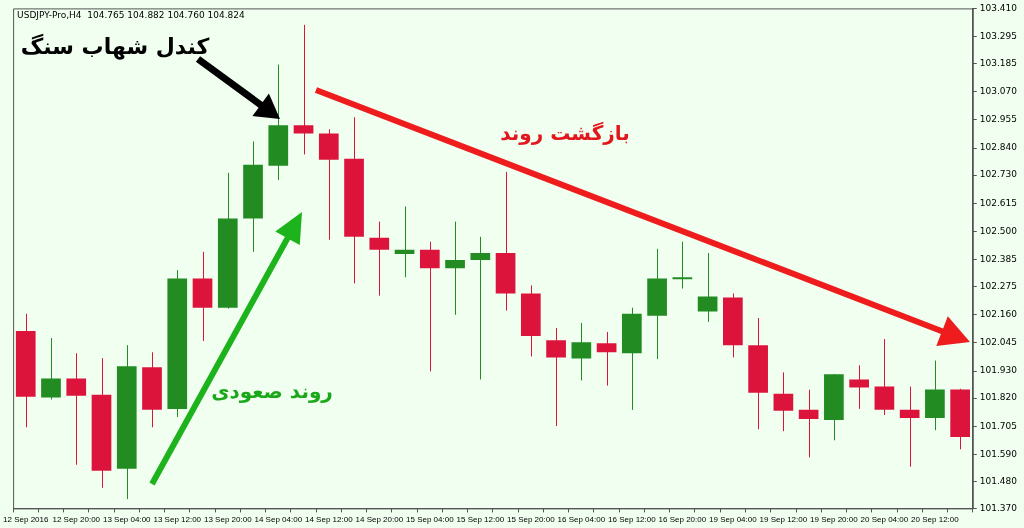 The height and width of the screenshot is (528, 1024). Describe the element at coordinates (430, 520) in the screenshot. I see `x-tick-label: 15 Sep 04:00` at that location.